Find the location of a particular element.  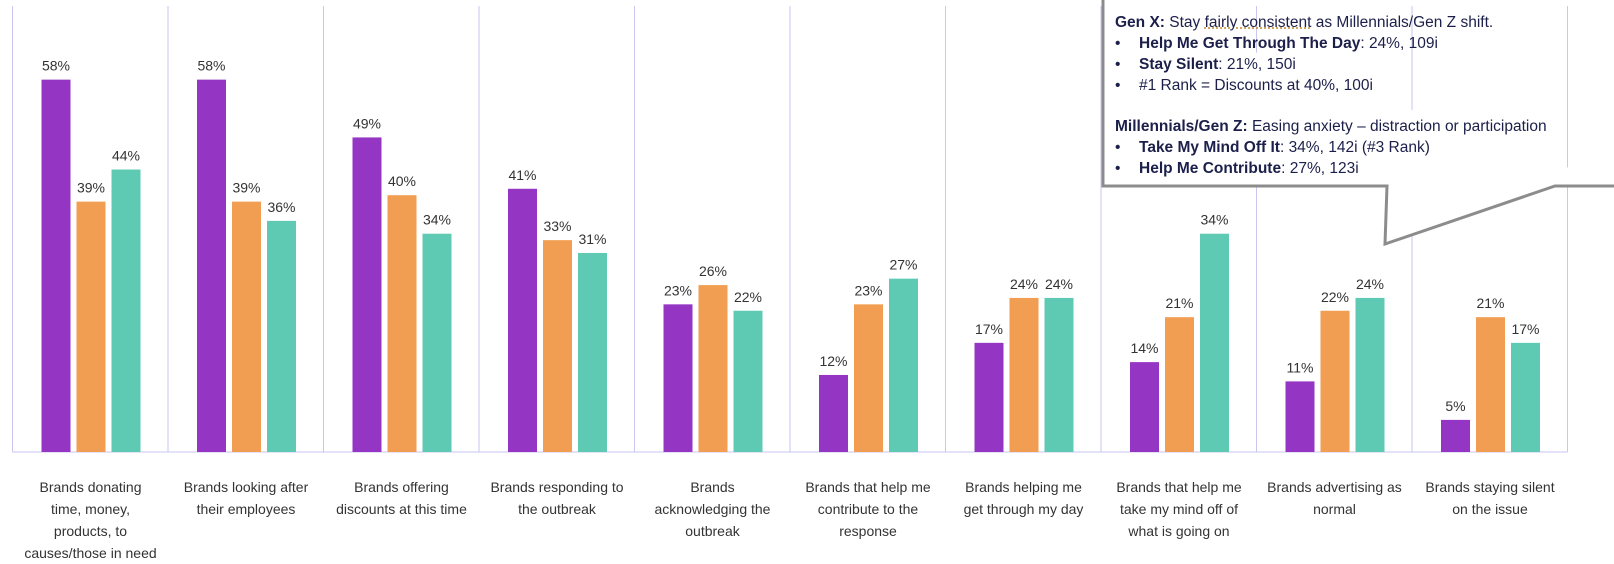

data-label: 40% is located at coordinates (402, 181).